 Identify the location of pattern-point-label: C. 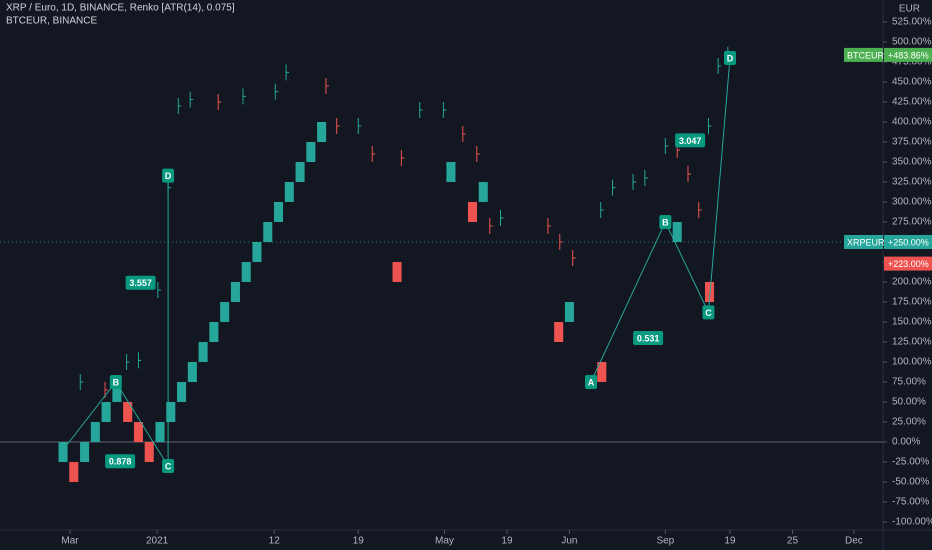
(708, 313).